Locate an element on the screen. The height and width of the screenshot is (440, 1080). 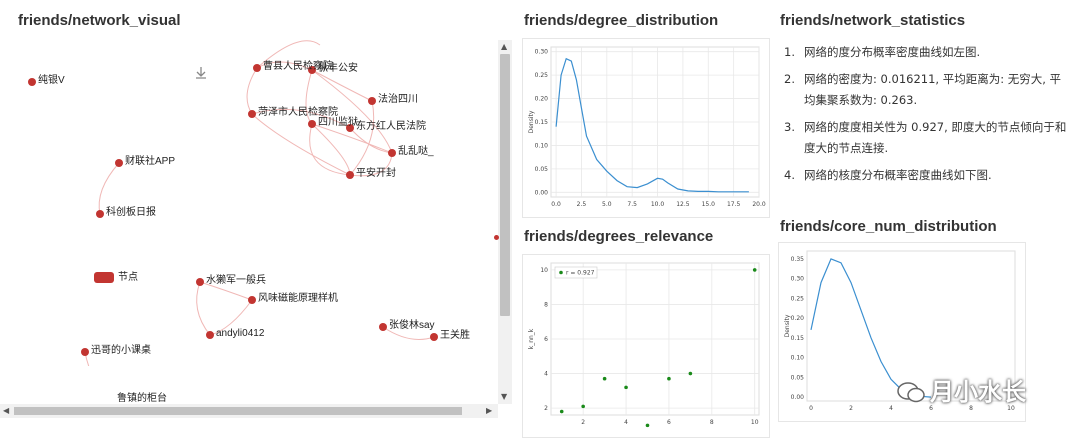
horizontal-scroll-thumb is located at coordinates (238, 411).